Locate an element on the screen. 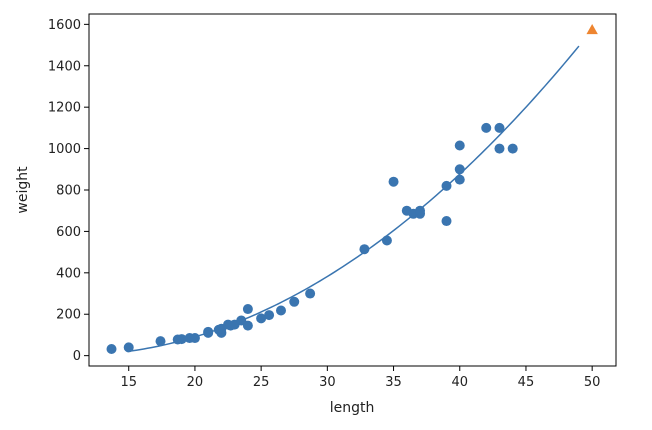 This screenshot has width=652, height=430. x-tick-label: 30 is located at coordinates (327, 382).